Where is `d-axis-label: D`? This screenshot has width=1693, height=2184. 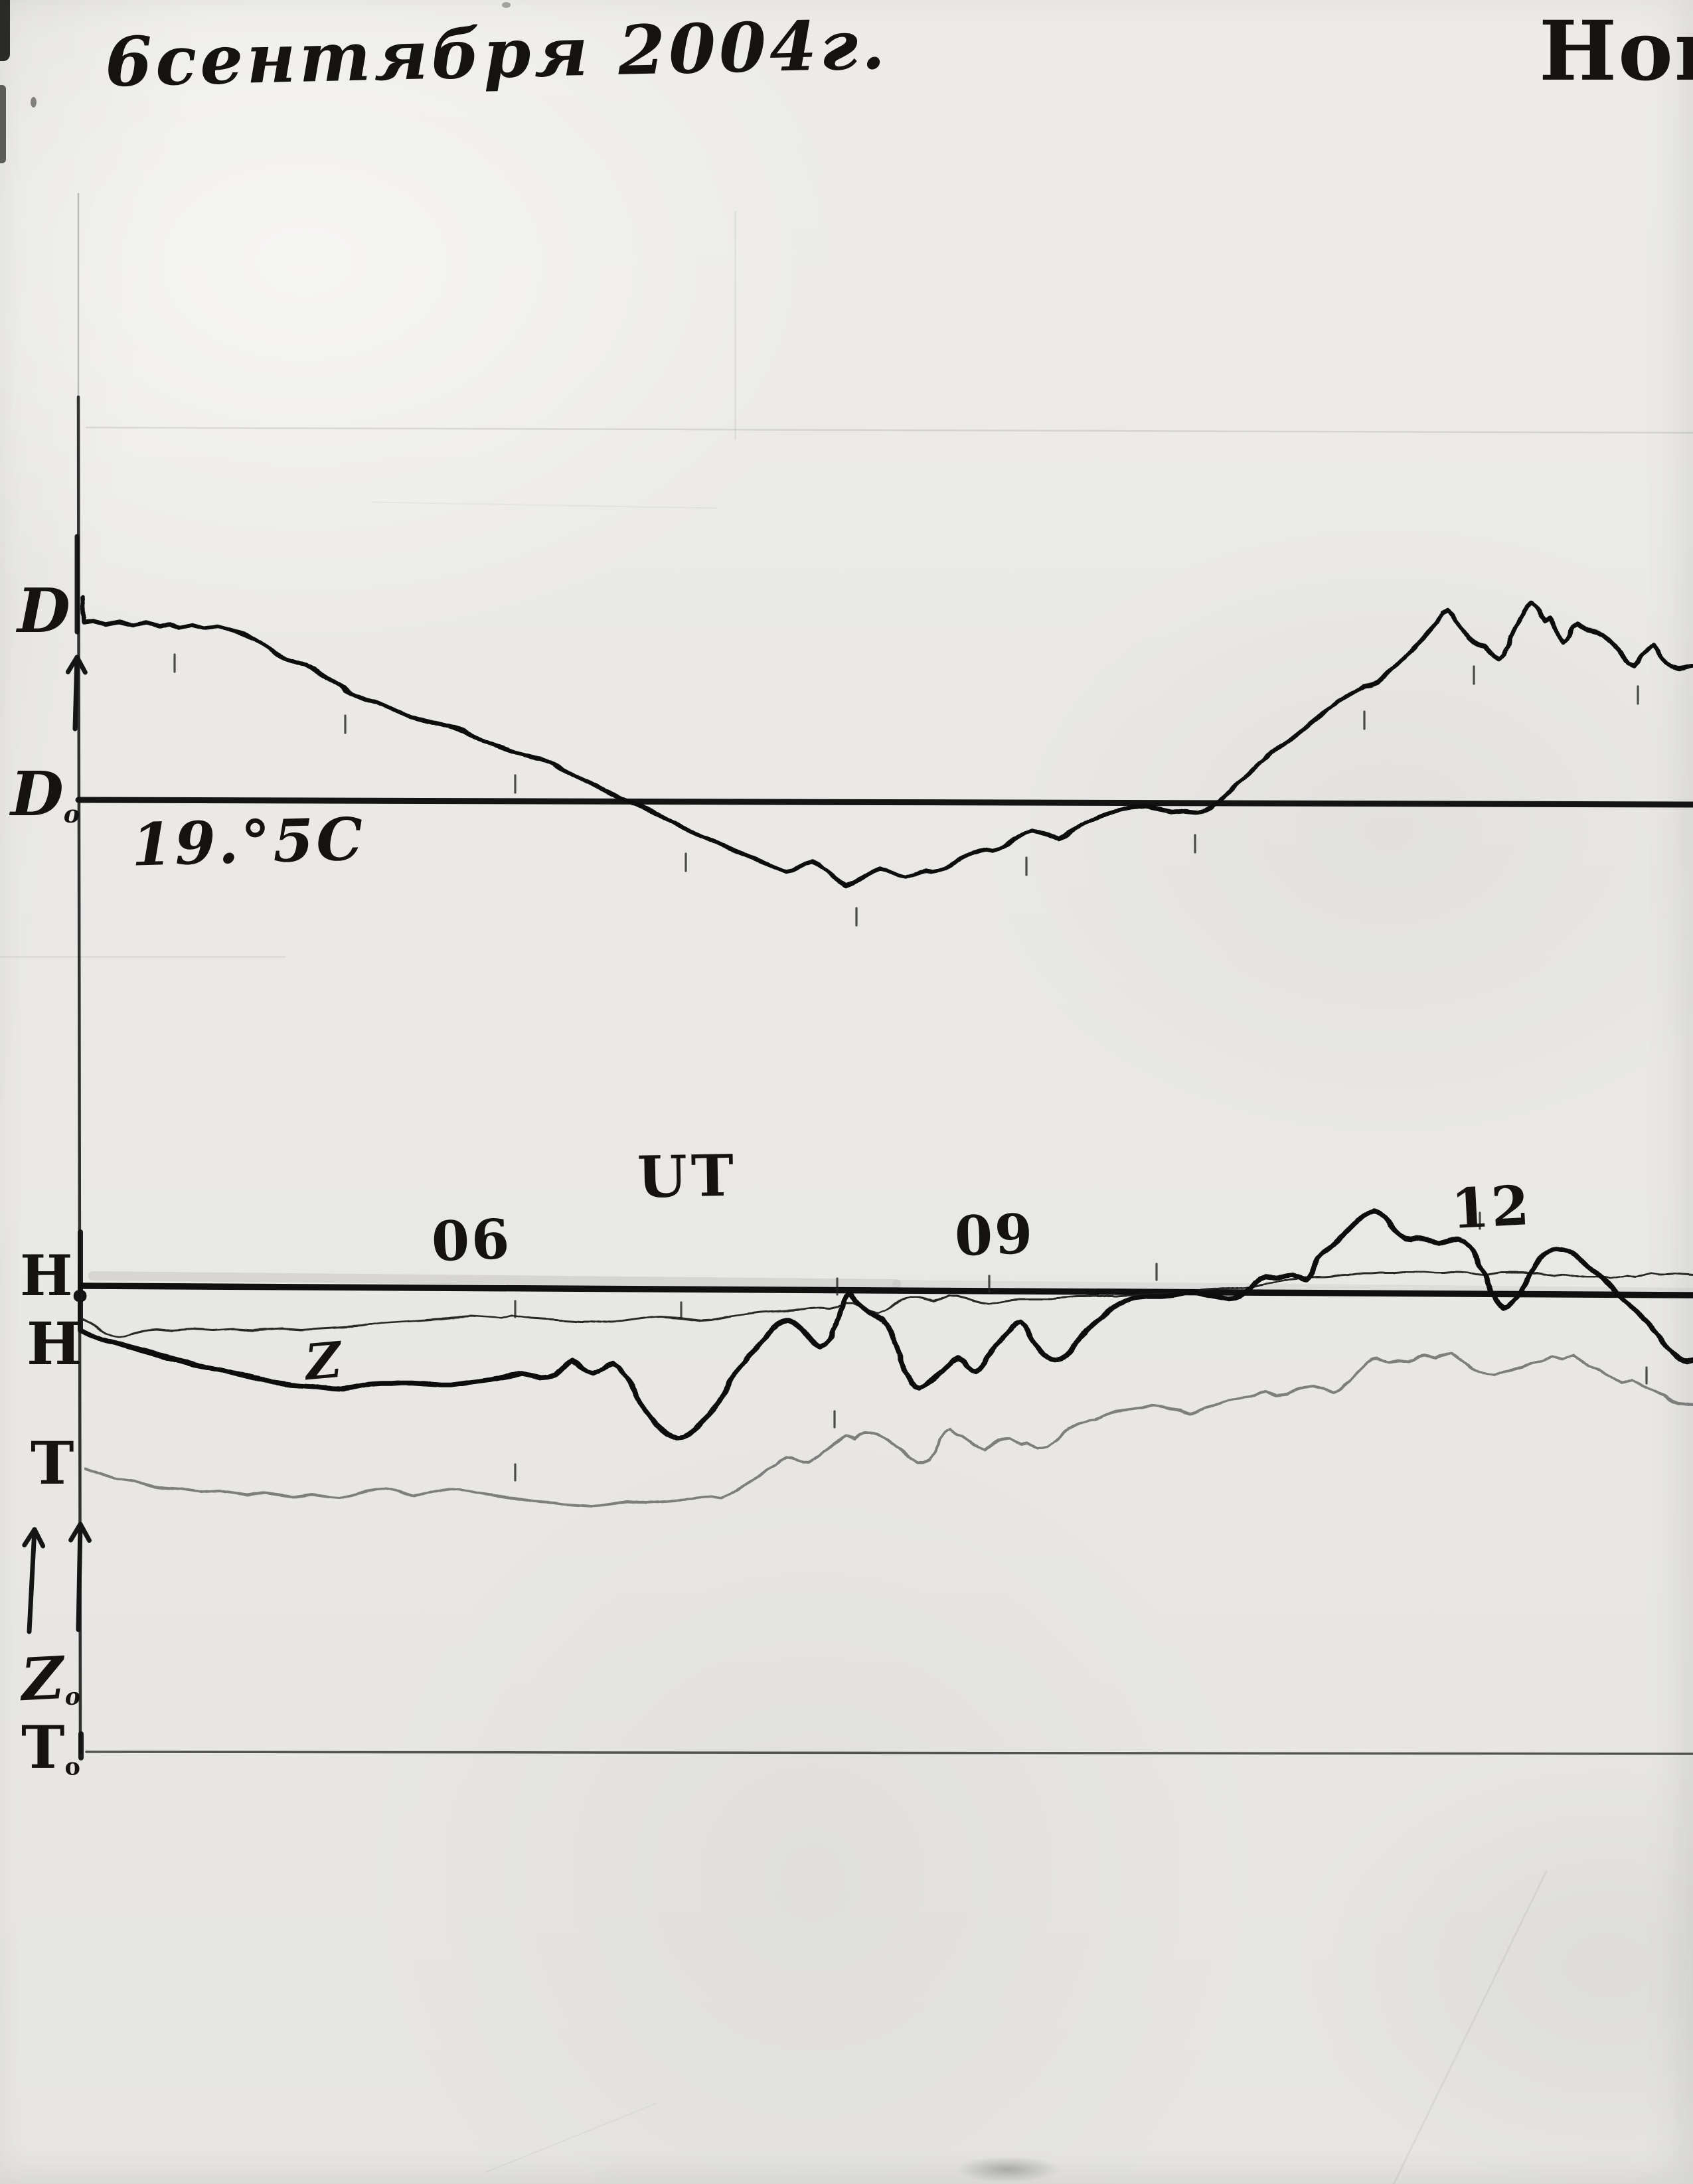
d-axis-label: D is located at coordinates (43, 610).